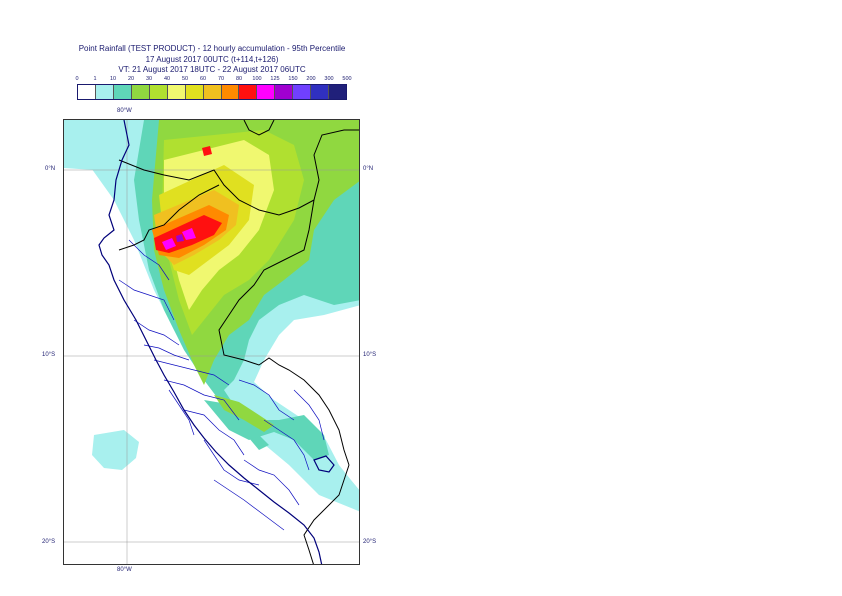  Describe the element at coordinates (207, 151) in the screenshot. I see `rain-area-80-100mm-n` at that location.